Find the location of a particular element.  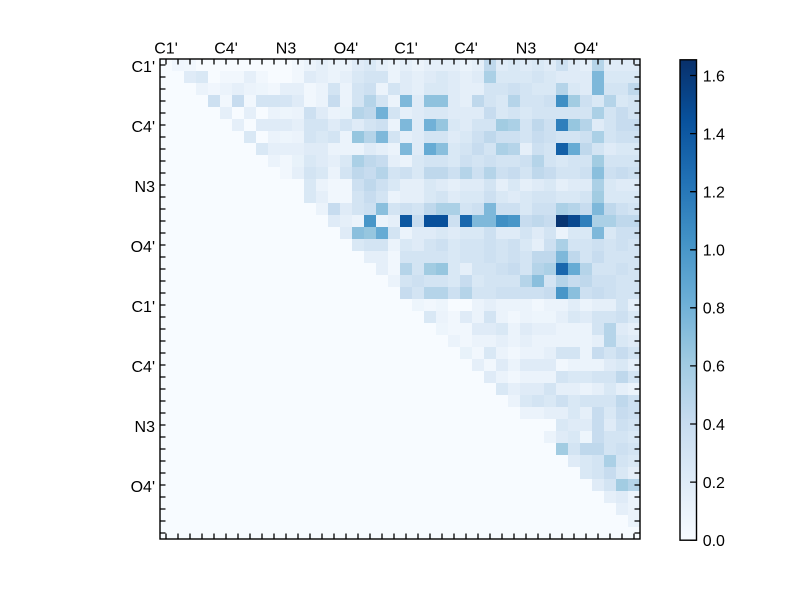

svg-text: 0.6 is located at coordinates (714, 367).